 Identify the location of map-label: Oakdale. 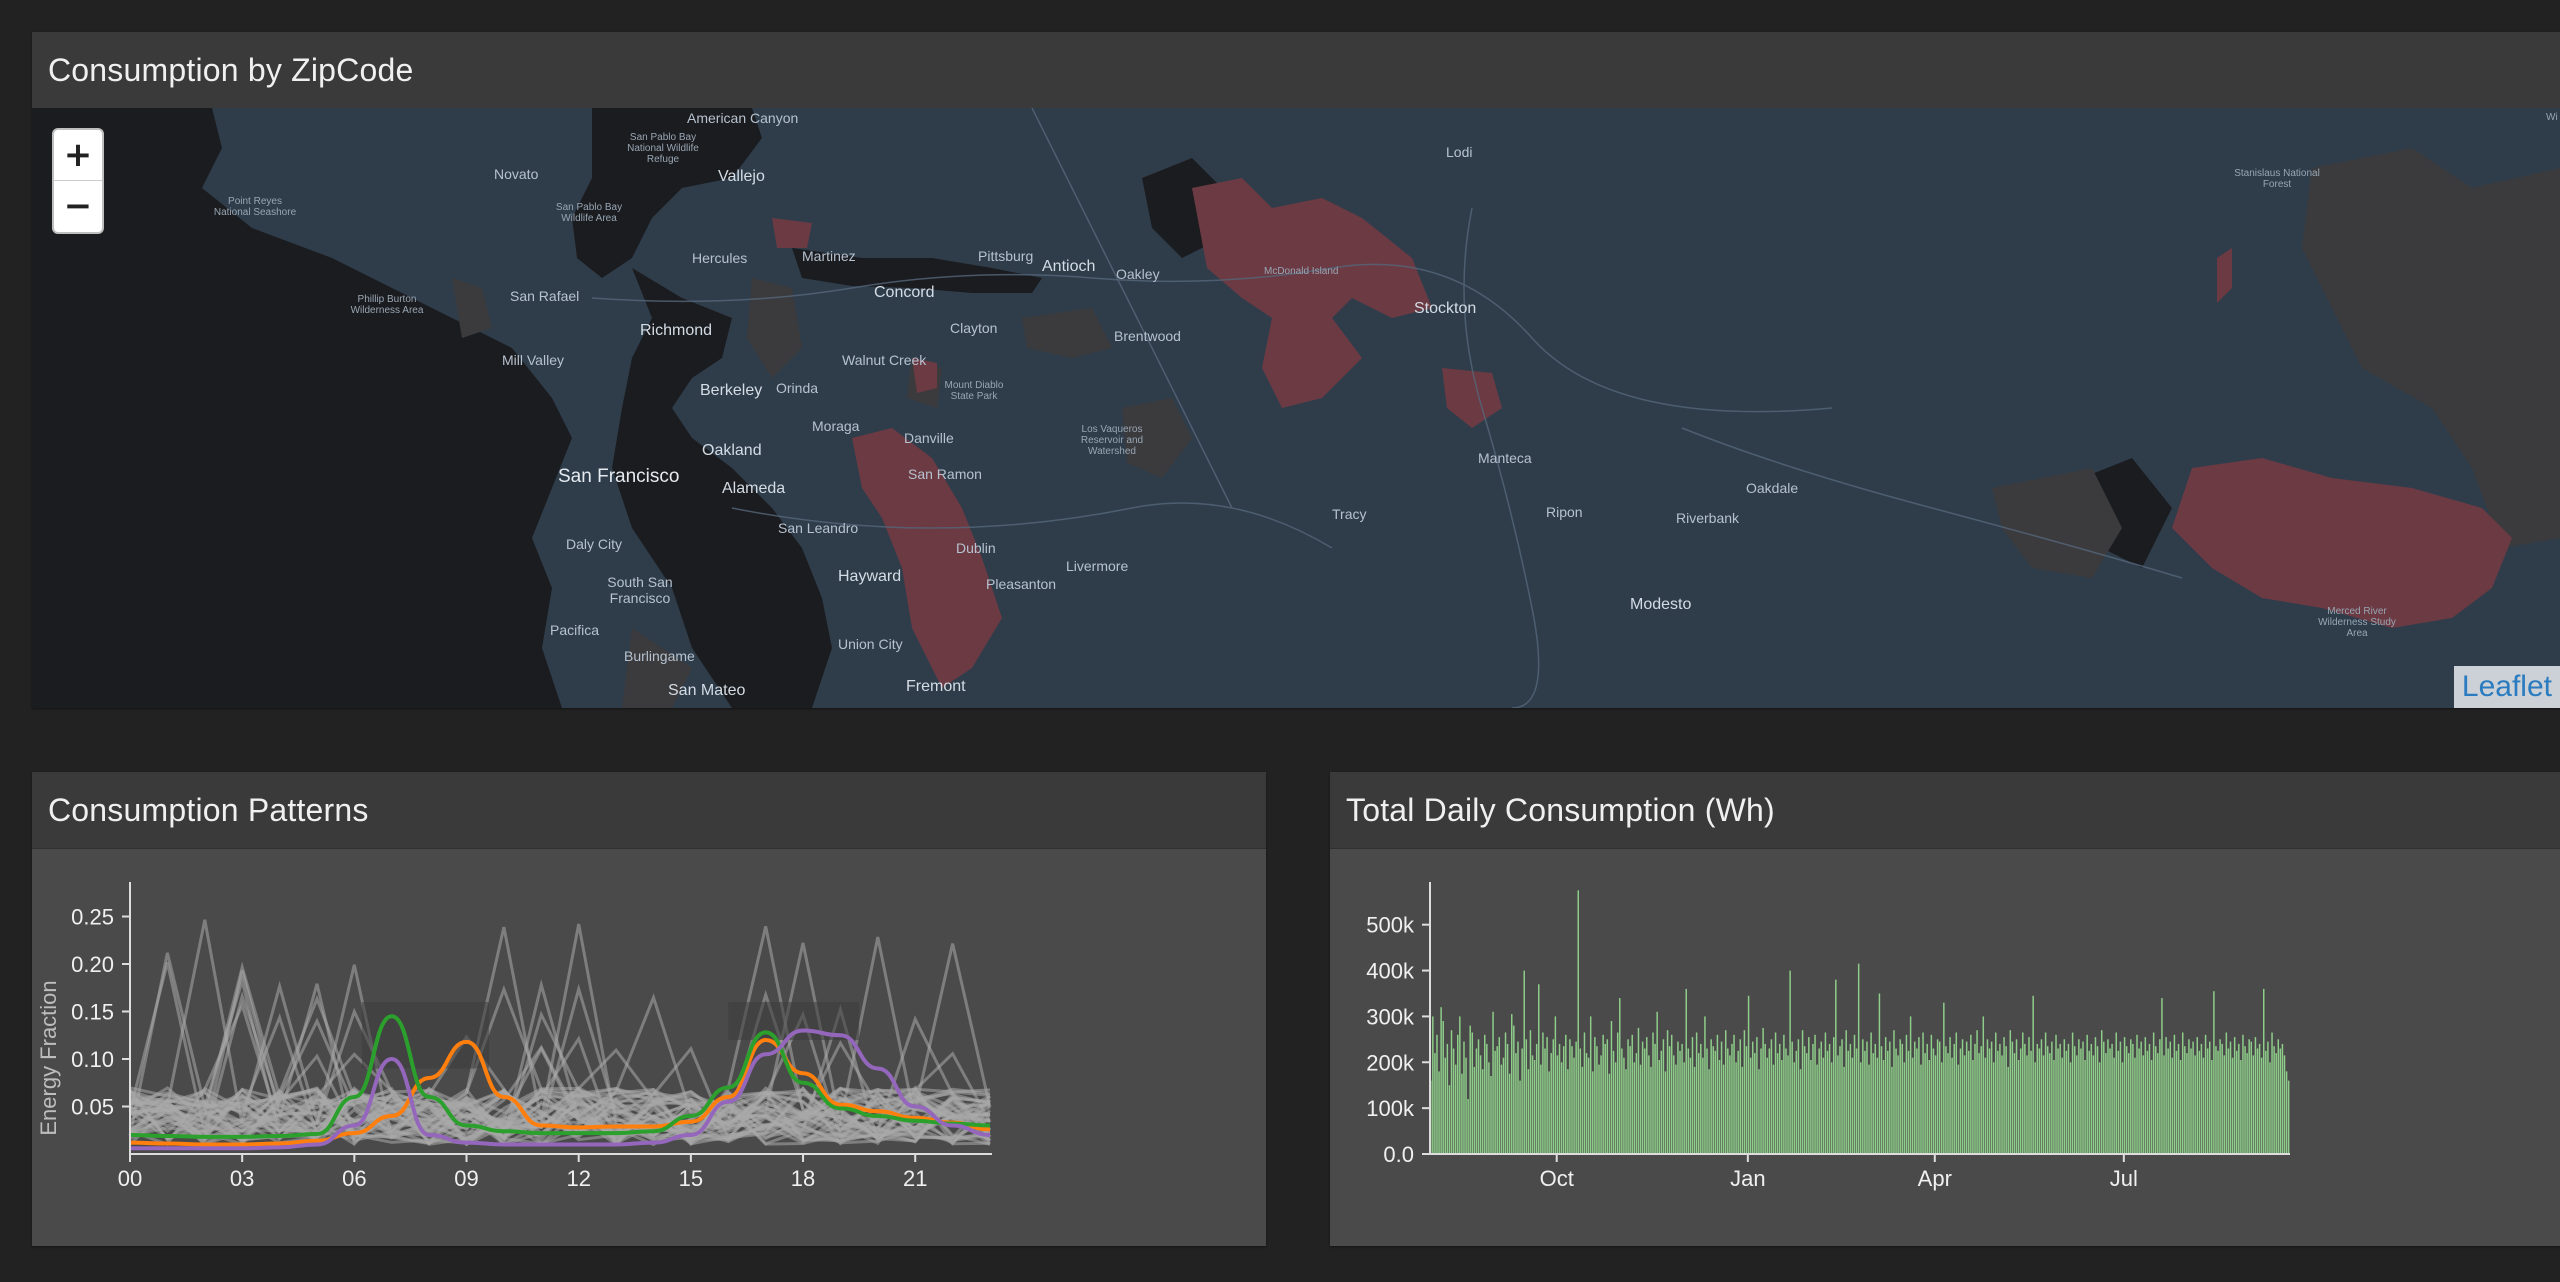
(1772, 488).